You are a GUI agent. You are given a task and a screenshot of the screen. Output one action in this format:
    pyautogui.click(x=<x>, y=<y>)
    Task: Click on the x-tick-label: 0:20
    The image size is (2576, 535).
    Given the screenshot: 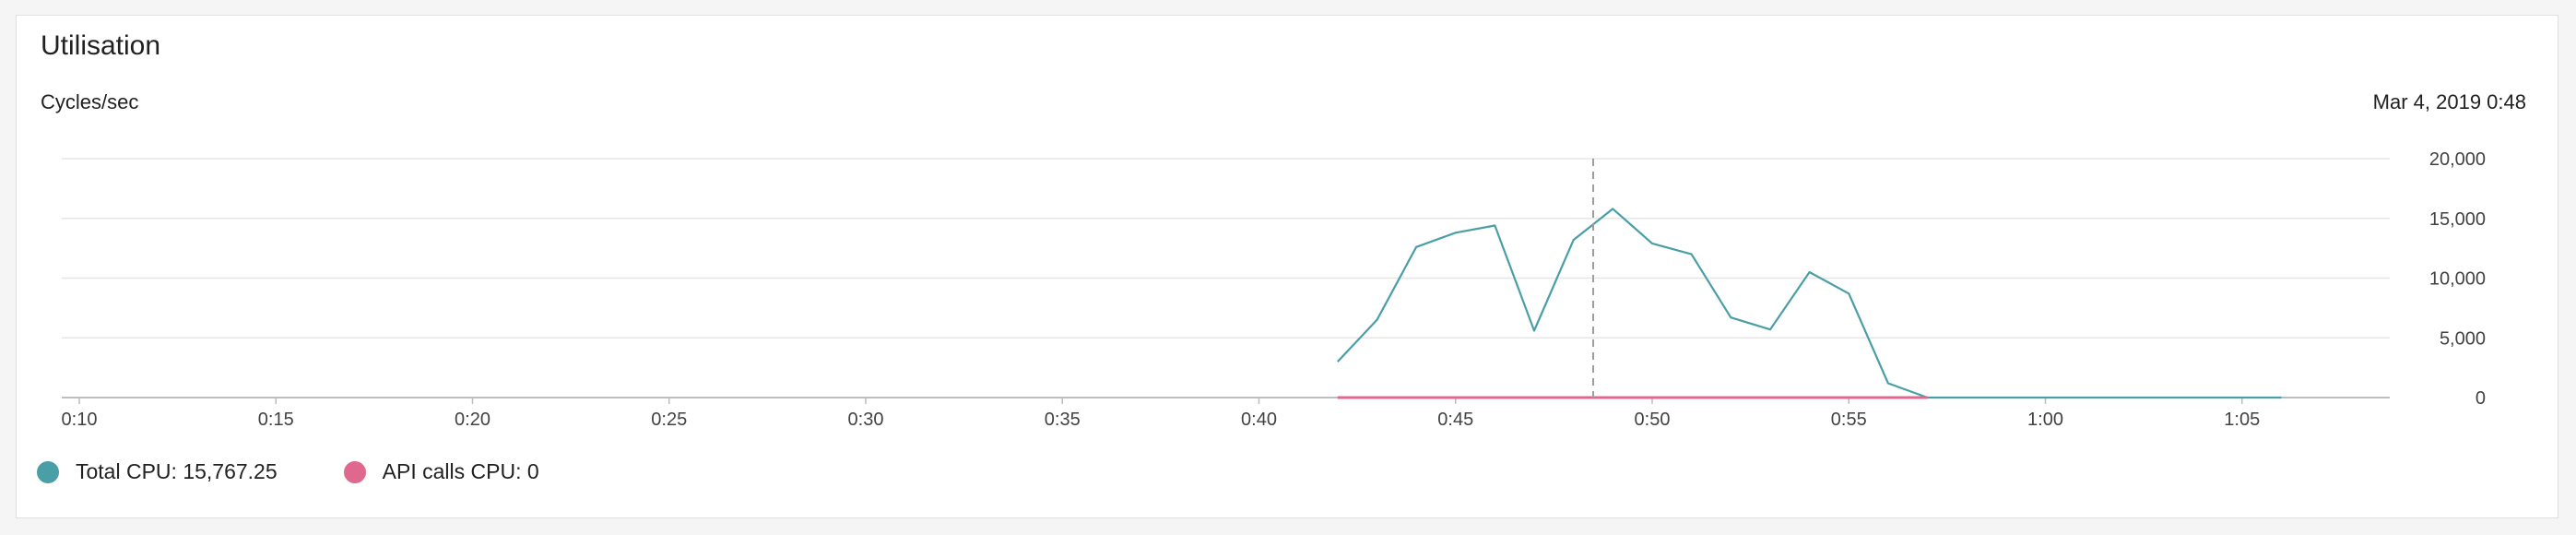 What is the action you would take?
    pyautogui.click(x=472, y=420)
    